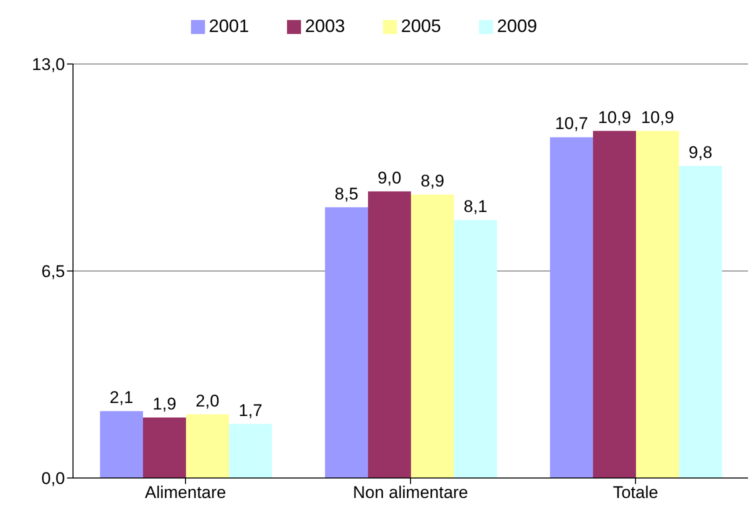 The width and height of the screenshot is (754, 520). I want to click on legend-label: 2009, so click(517, 26).